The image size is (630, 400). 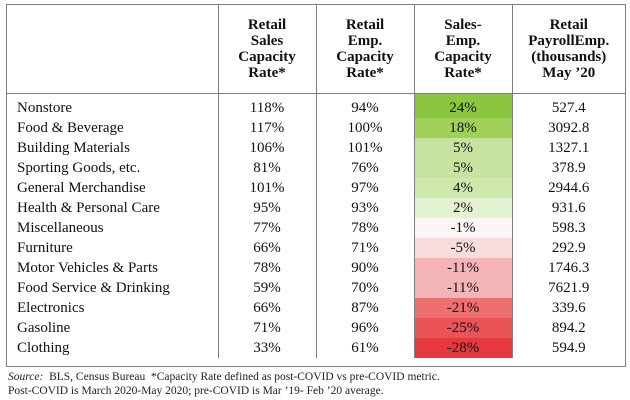 I want to click on row-category: Clothing, so click(x=113, y=348).